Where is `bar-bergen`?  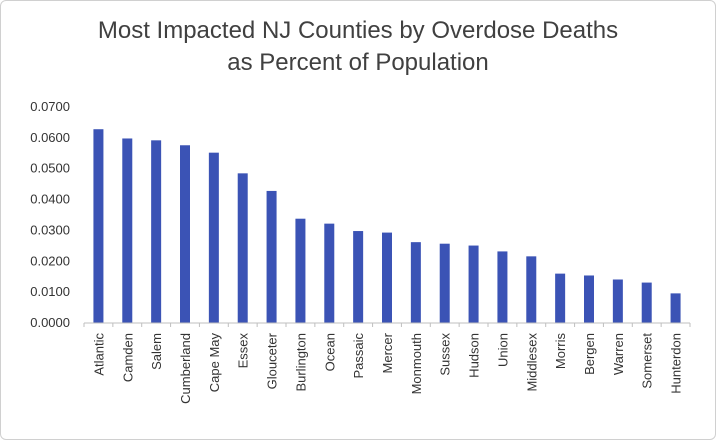 bar-bergen is located at coordinates (589, 299).